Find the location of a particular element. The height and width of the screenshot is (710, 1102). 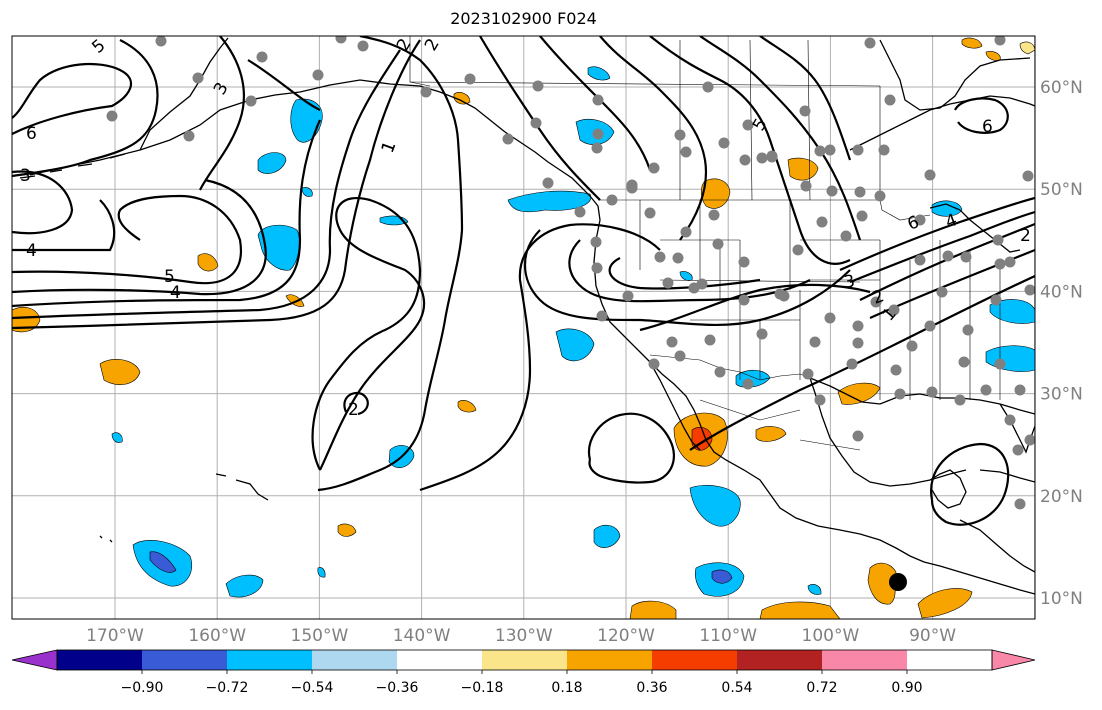

contour-label: 2 is located at coordinates (353, 410).